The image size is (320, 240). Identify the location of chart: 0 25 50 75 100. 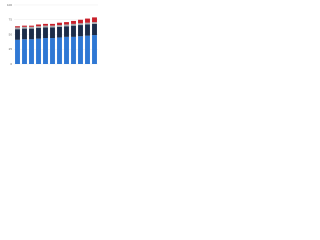
(52, 34).